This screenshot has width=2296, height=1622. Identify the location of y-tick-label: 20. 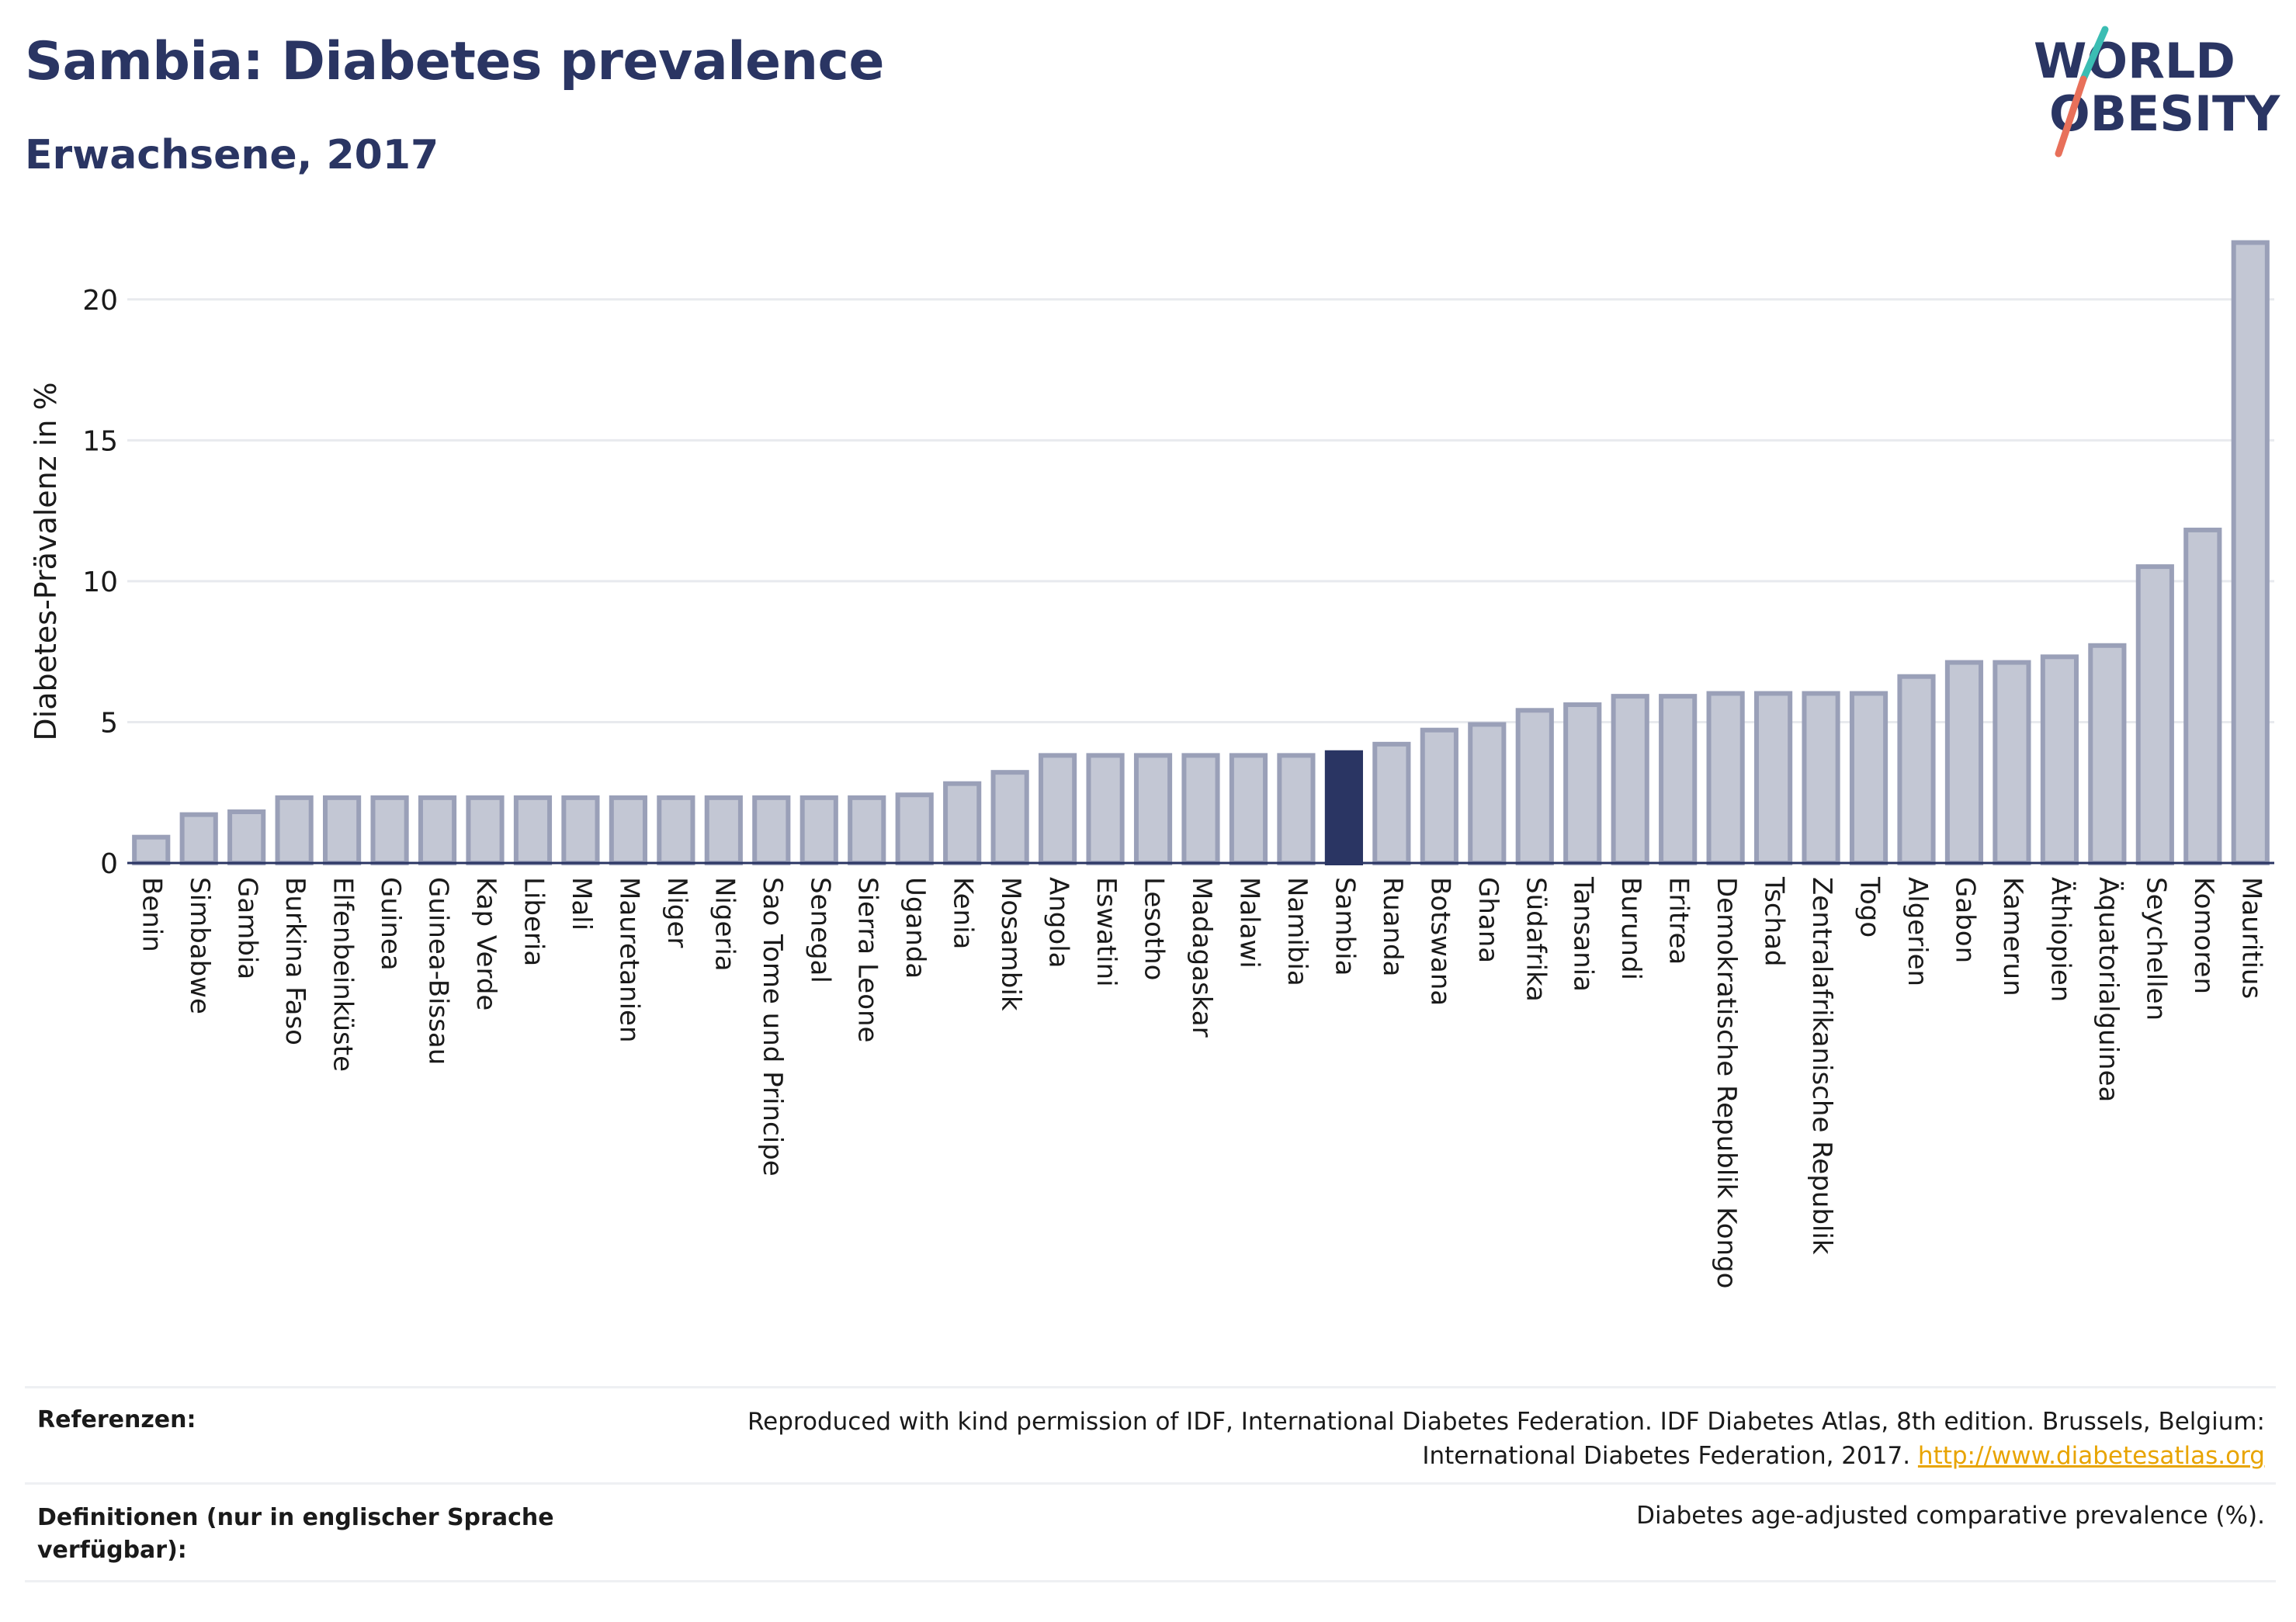
(100, 301).